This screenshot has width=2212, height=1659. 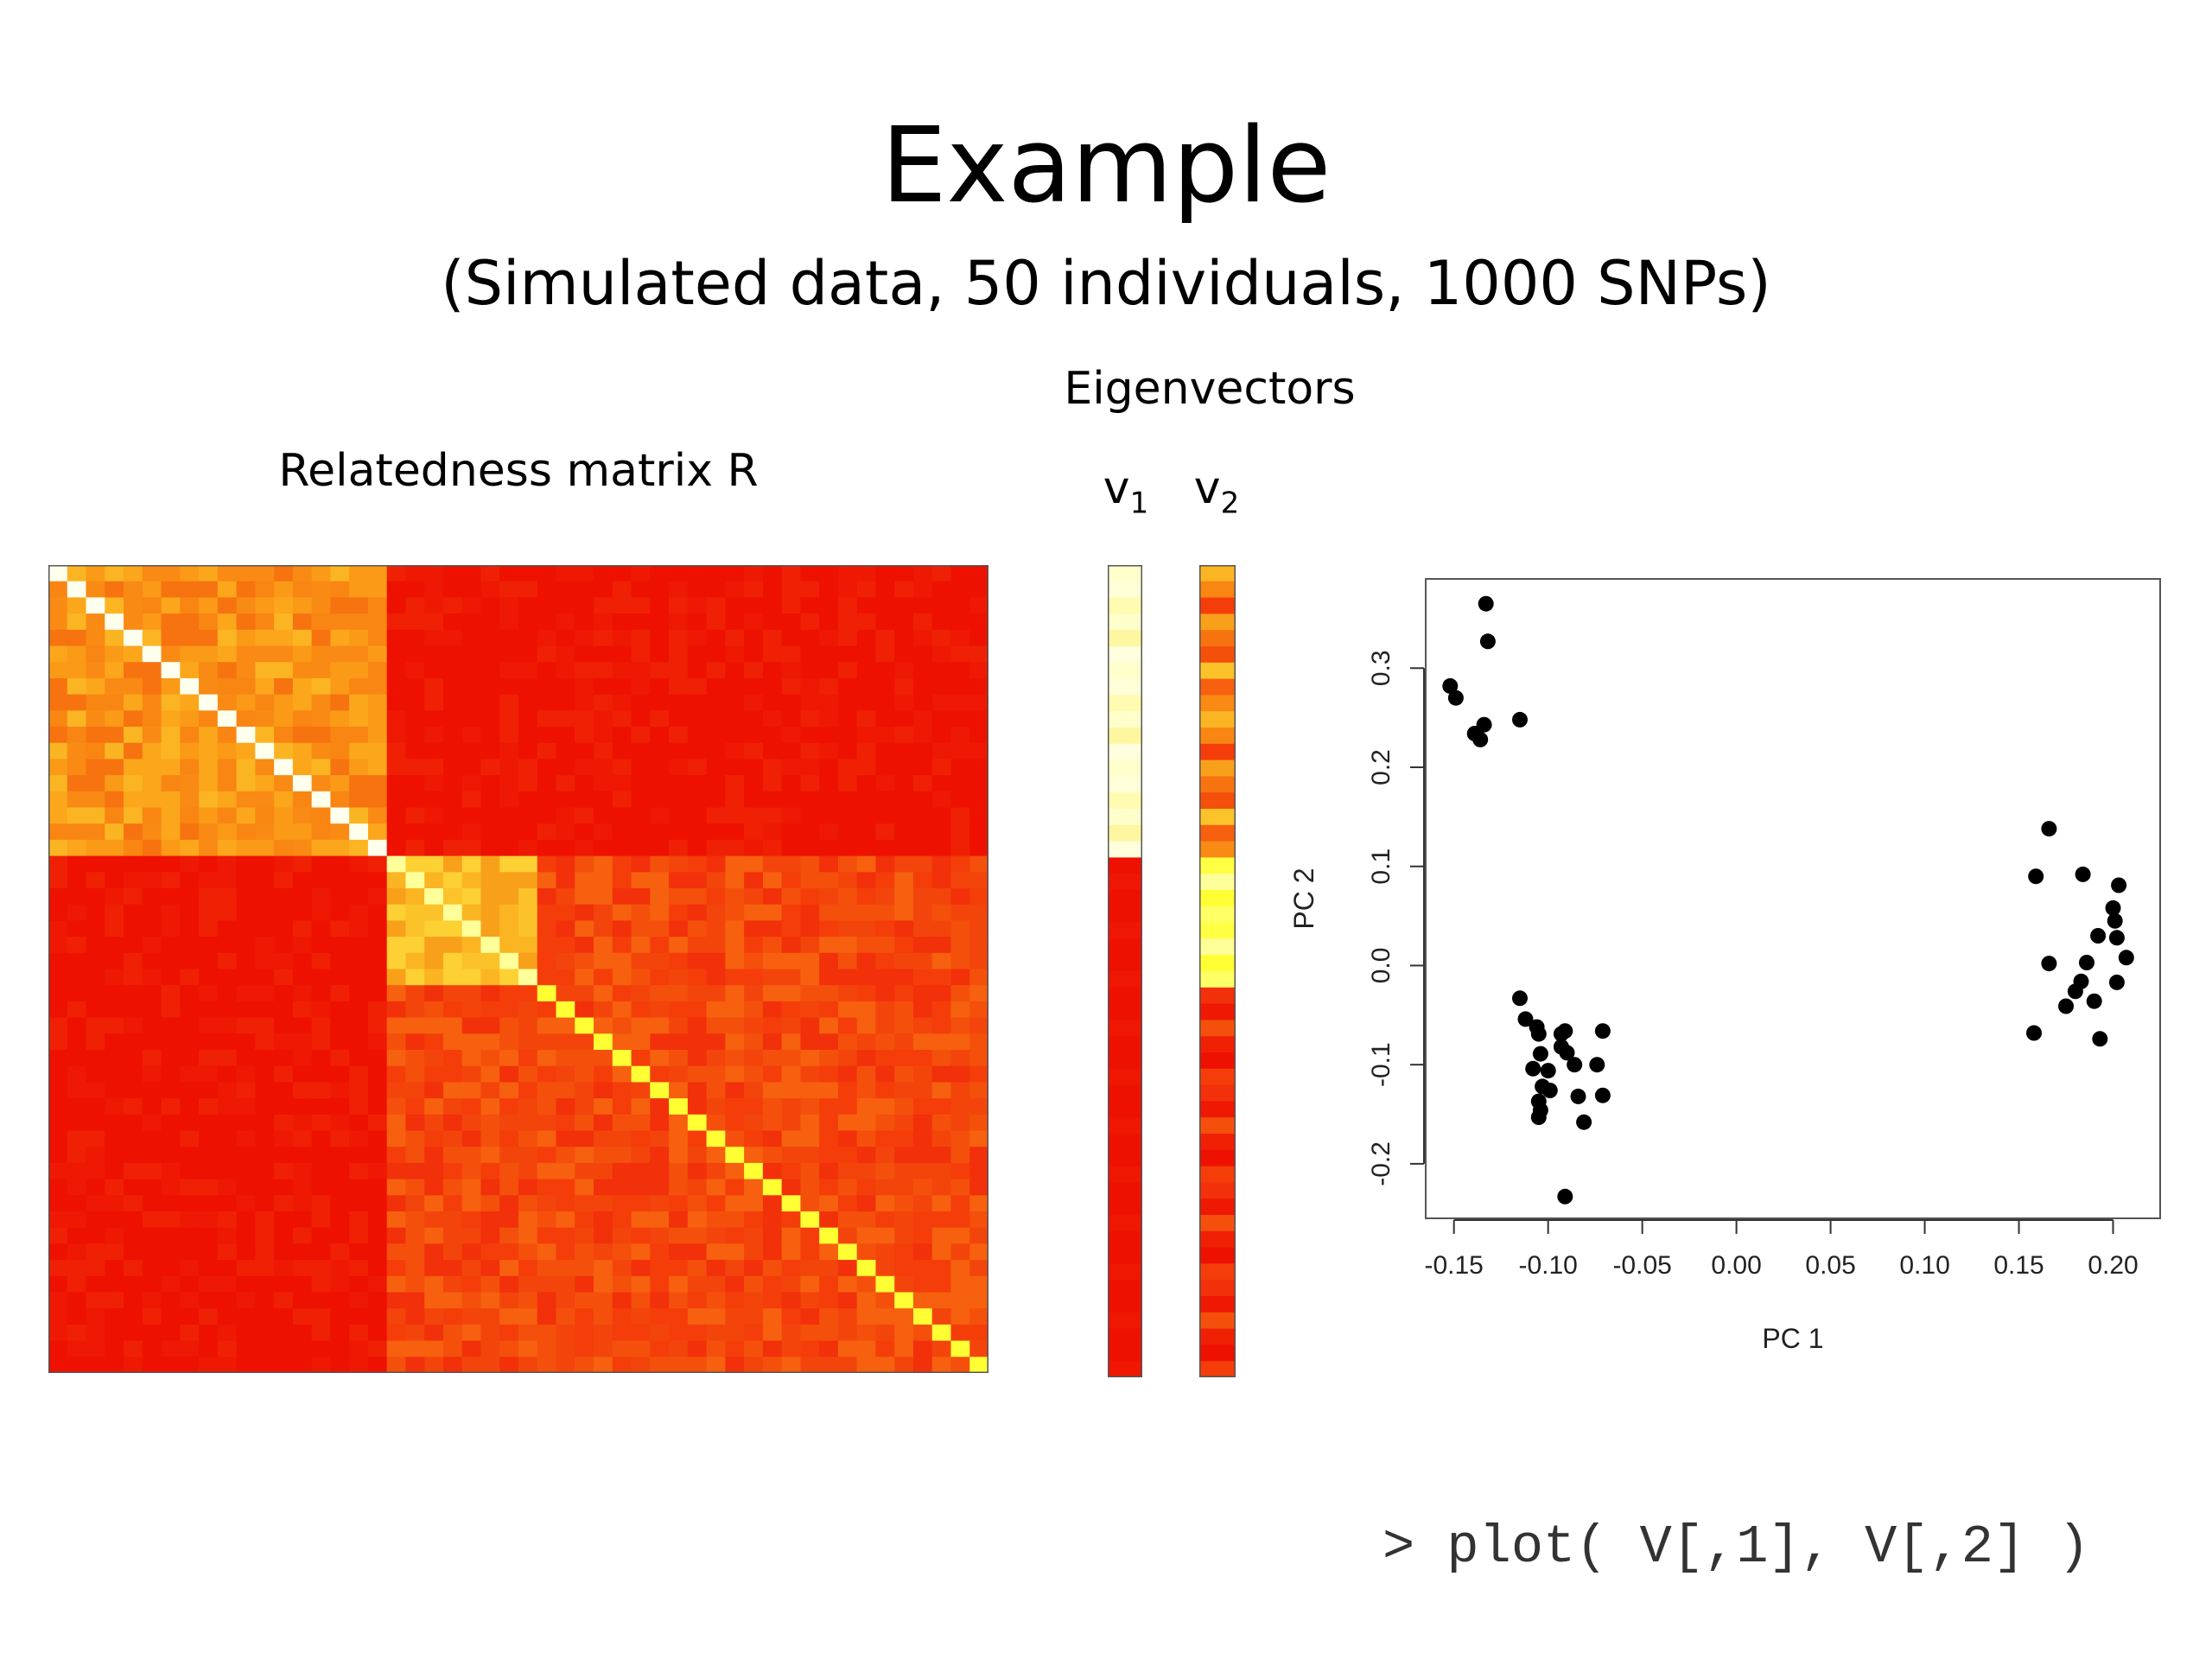 I want to click on scatter-point, so click(x=1540, y=1054).